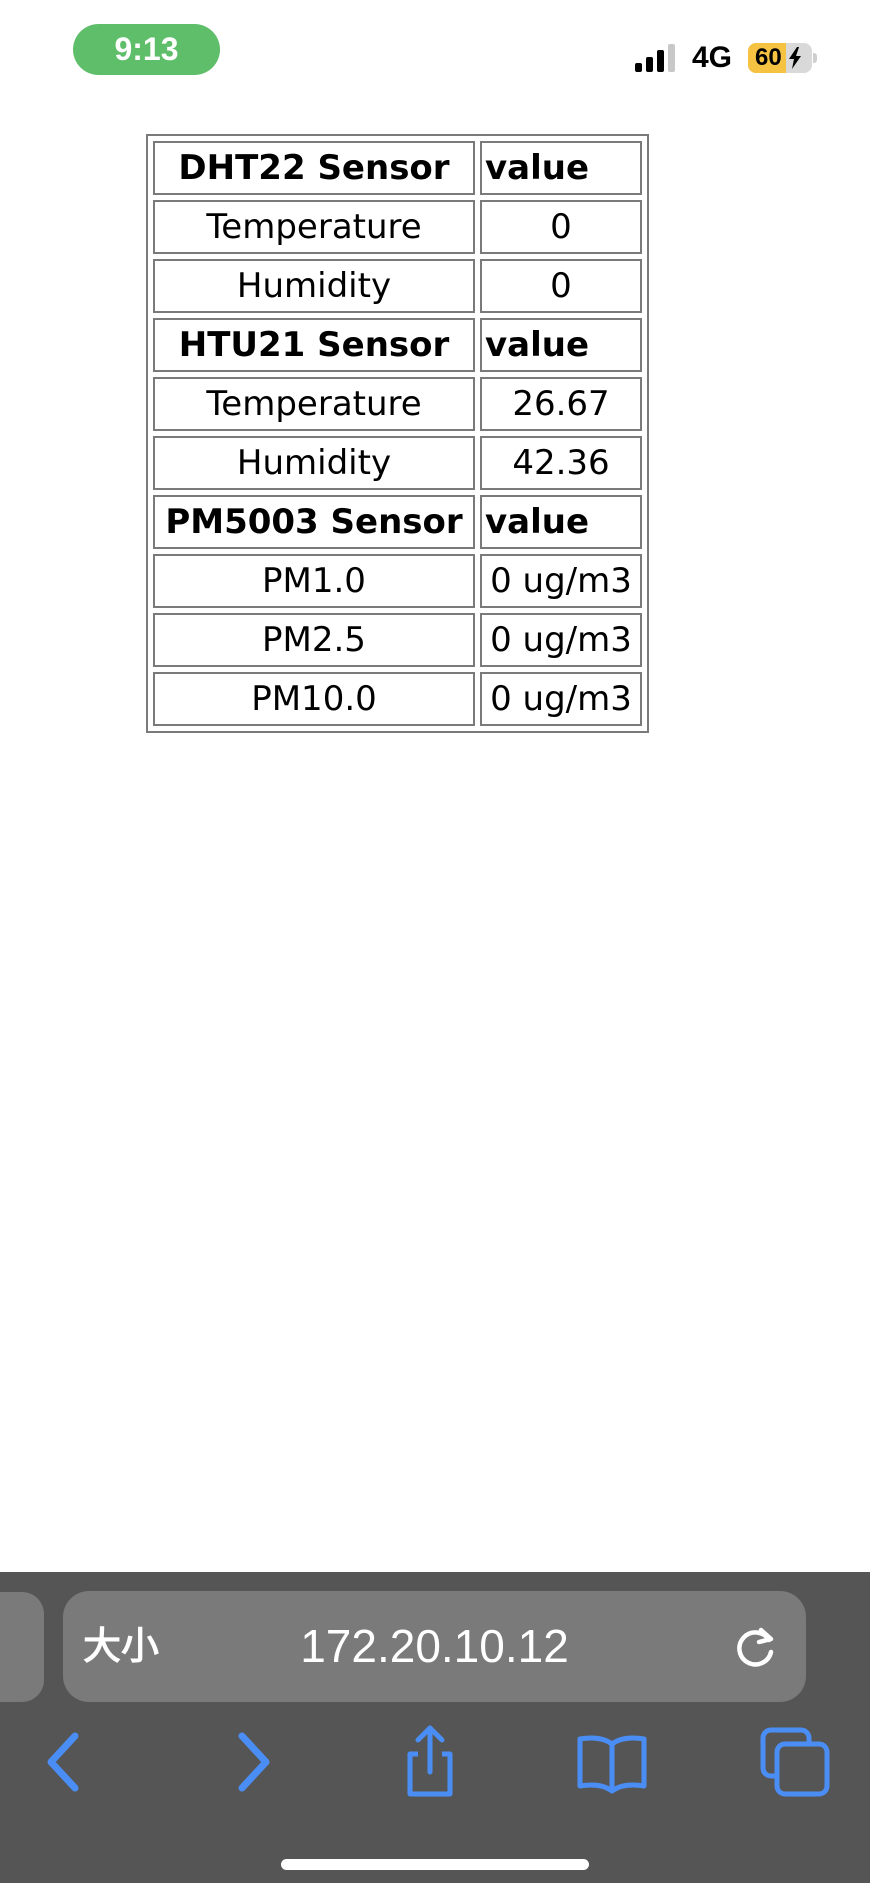 The height and width of the screenshot is (1883, 870). What do you see at coordinates (561, 463) in the screenshot?
I see `measurement-value-cell: 42.36` at bounding box center [561, 463].